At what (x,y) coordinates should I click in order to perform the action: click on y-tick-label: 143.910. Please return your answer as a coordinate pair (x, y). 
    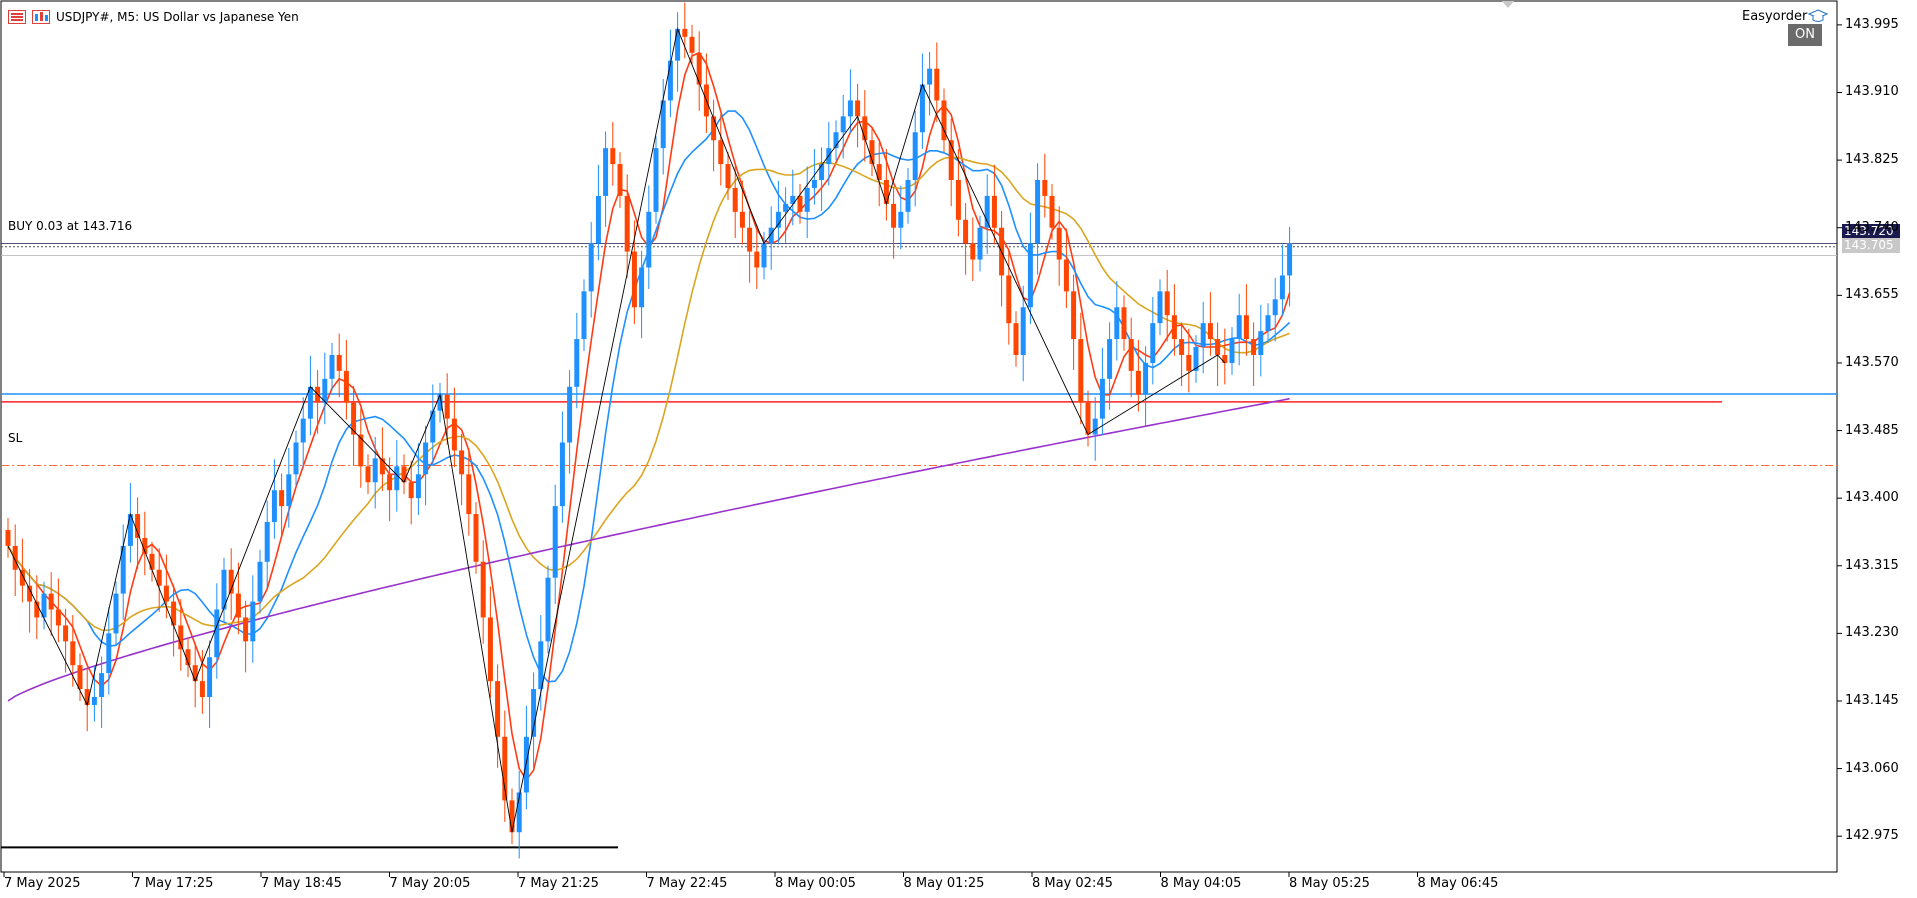
    Looking at the image, I should click on (1872, 92).